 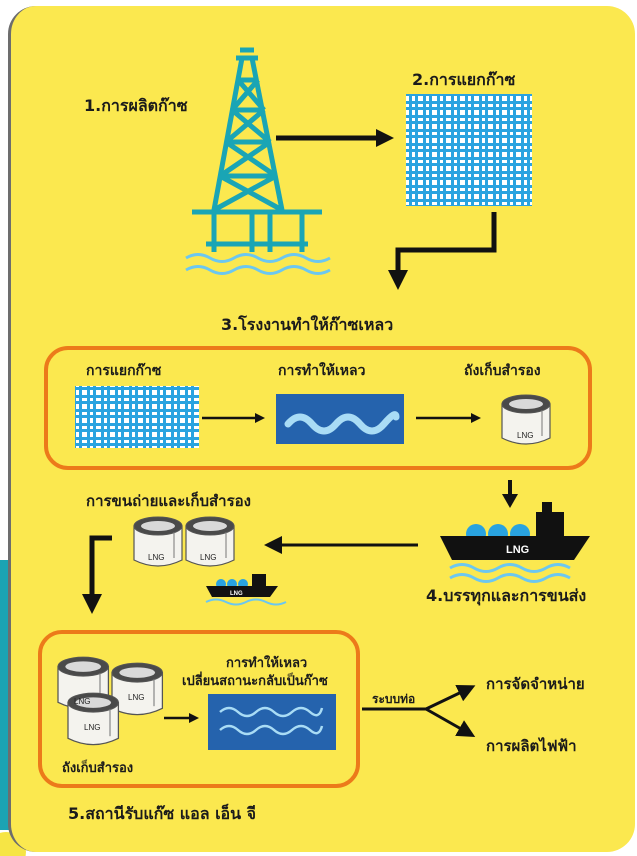 What do you see at coordinates (502, 371) in the screenshot?
I see `box-storage-label: ถังเก็บสำรอง` at bounding box center [502, 371].